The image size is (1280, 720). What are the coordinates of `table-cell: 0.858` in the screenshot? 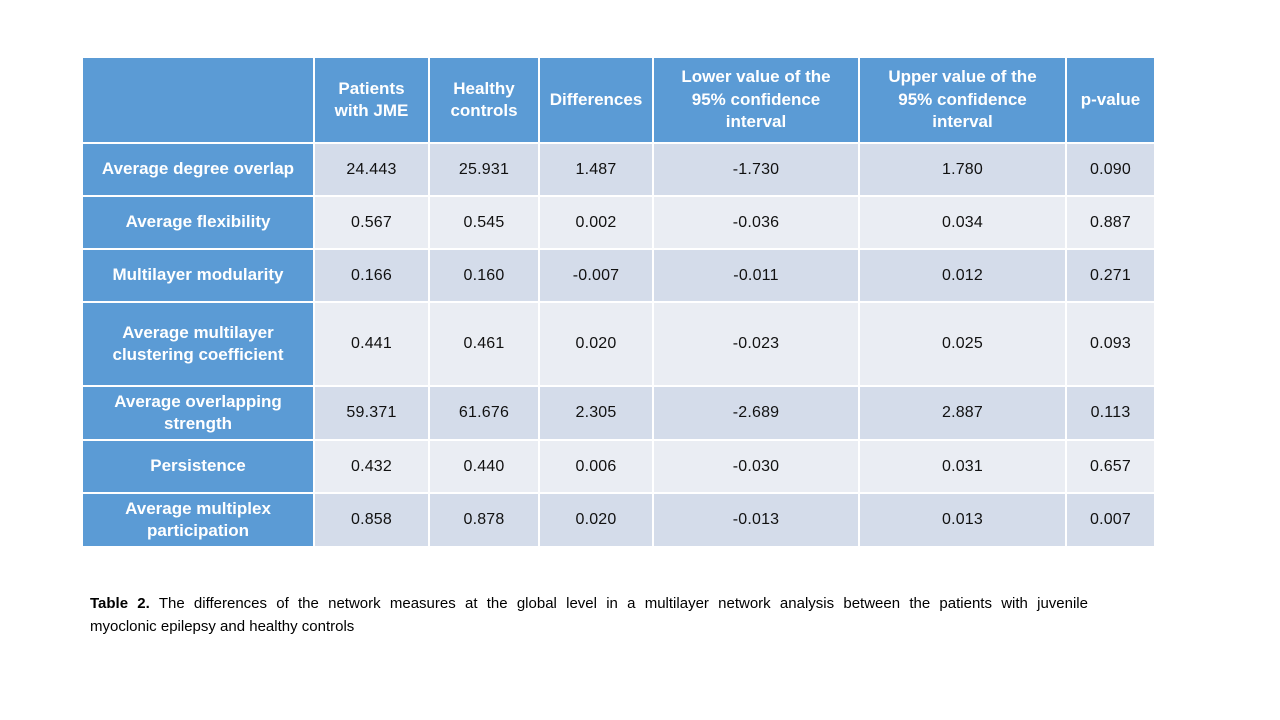 It's located at (371, 520).